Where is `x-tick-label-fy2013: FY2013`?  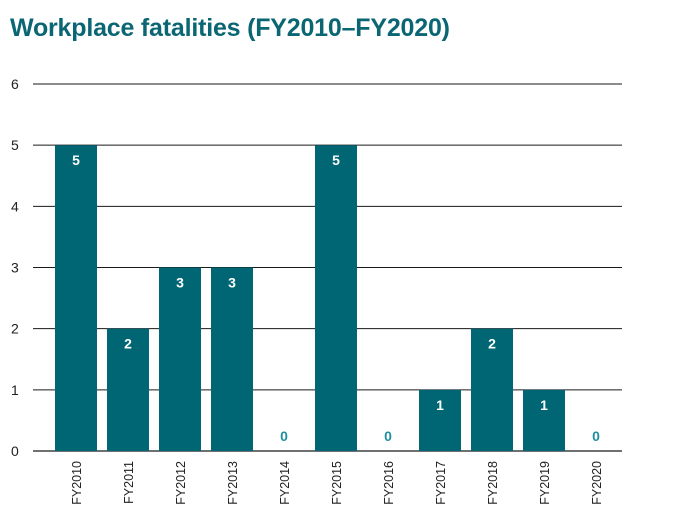
x-tick-label-fy2013: FY2013 is located at coordinates (233, 483).